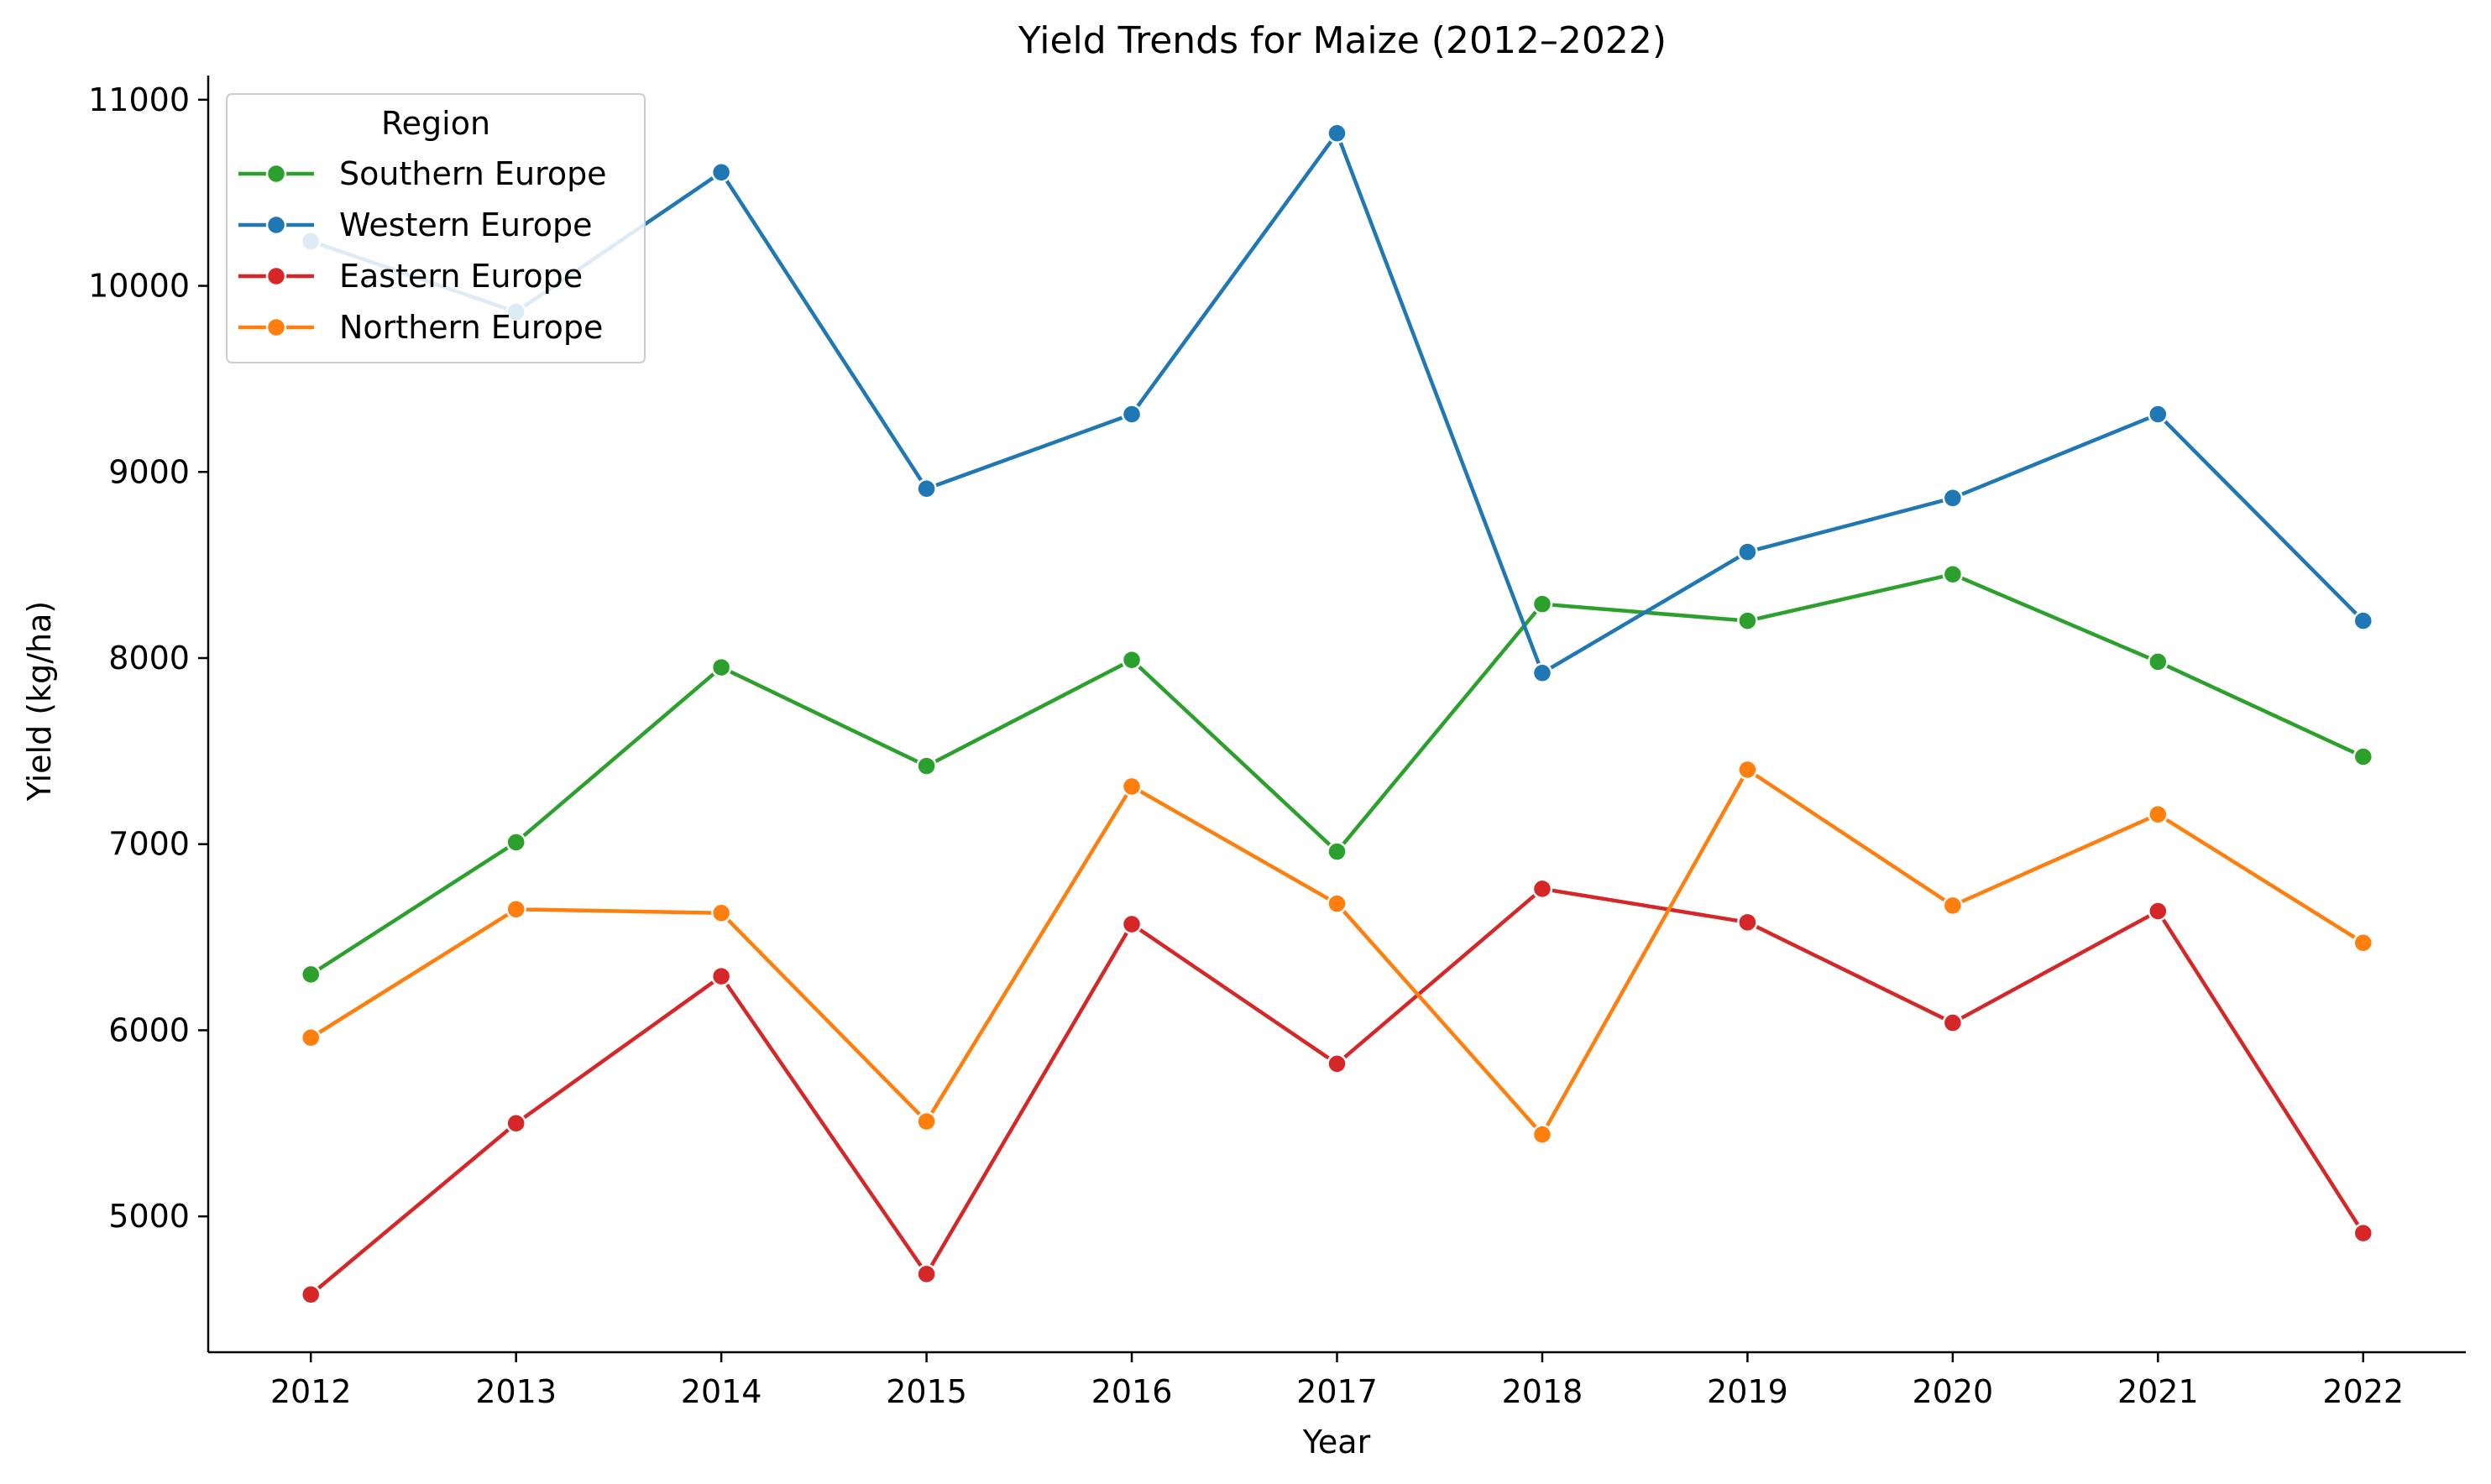 The width and height of the screenshot is (2491, 1484). I want to click on x-tick-label: 2021, so click(2158, 1391).